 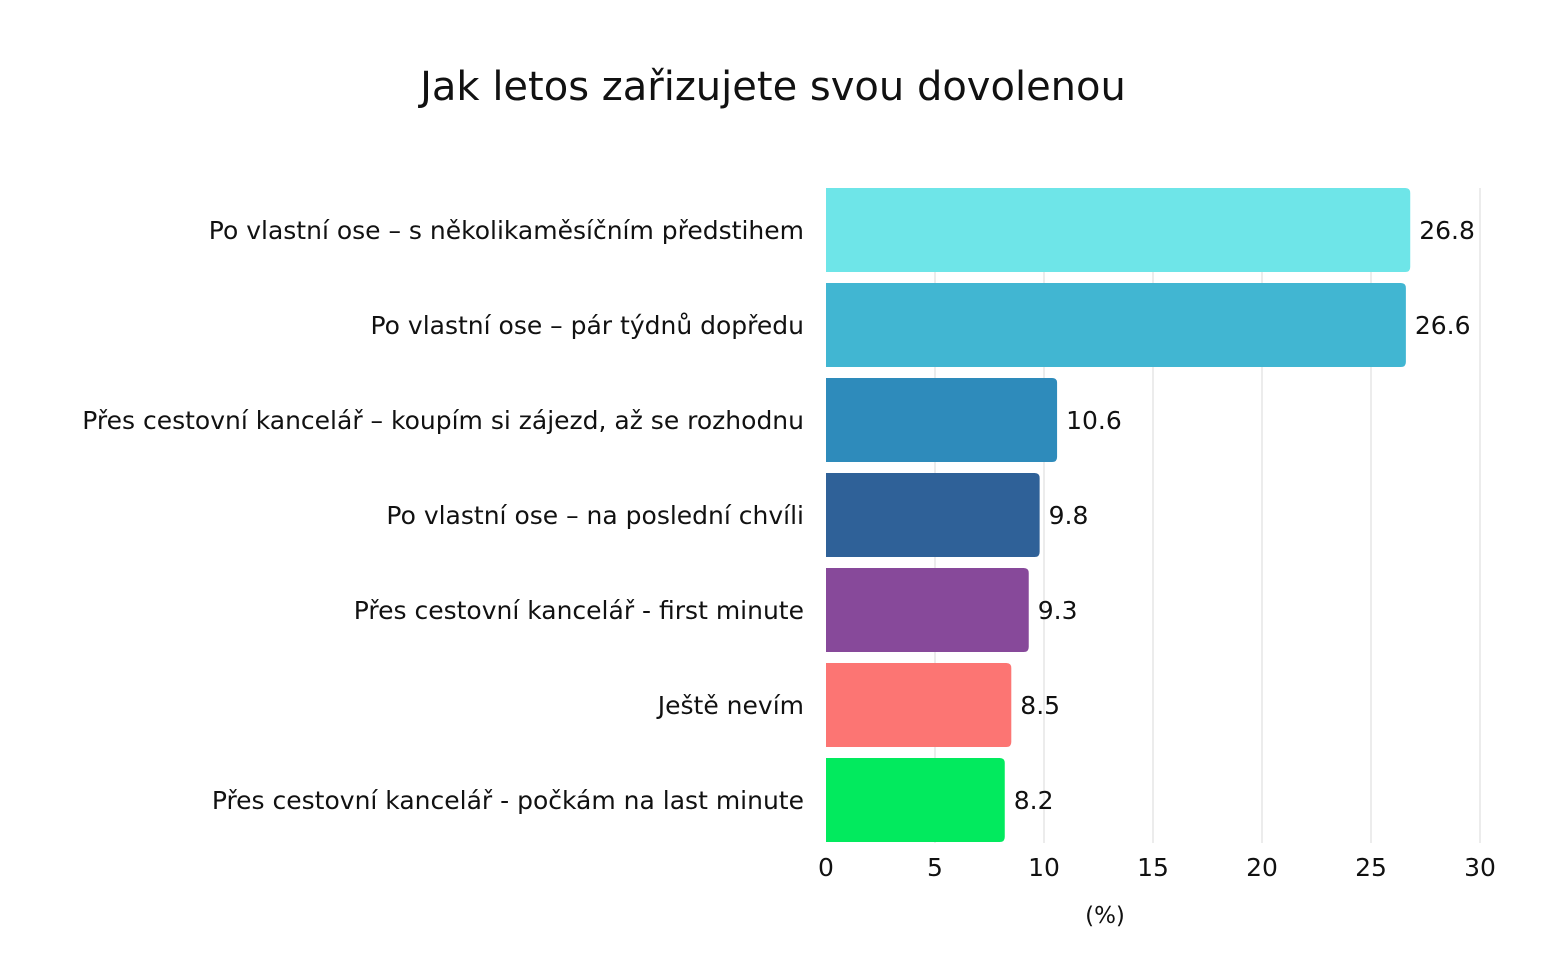 What do you see at coordinates (771, 87) in the screenshot?
I see `chart-title: Jak letos zařizujete svou dovolenou` at bounding box center [771, 87].